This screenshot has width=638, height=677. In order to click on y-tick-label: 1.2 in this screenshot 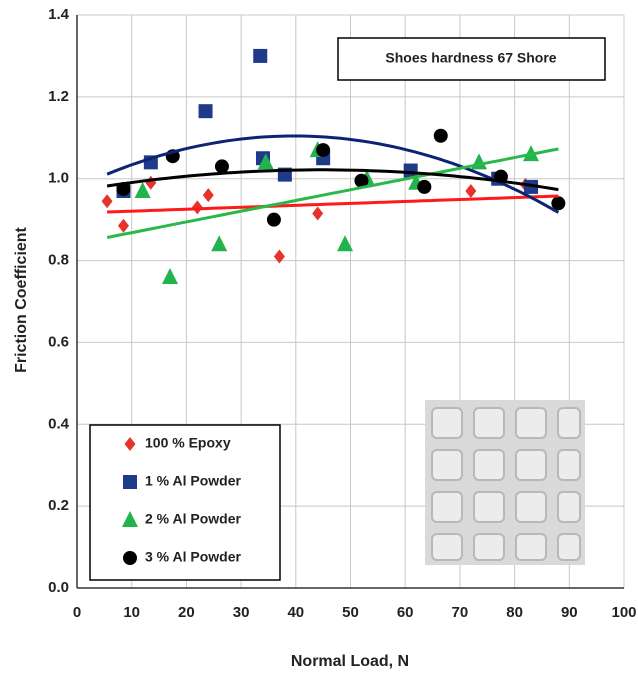, I will do `click(58, 96)`.